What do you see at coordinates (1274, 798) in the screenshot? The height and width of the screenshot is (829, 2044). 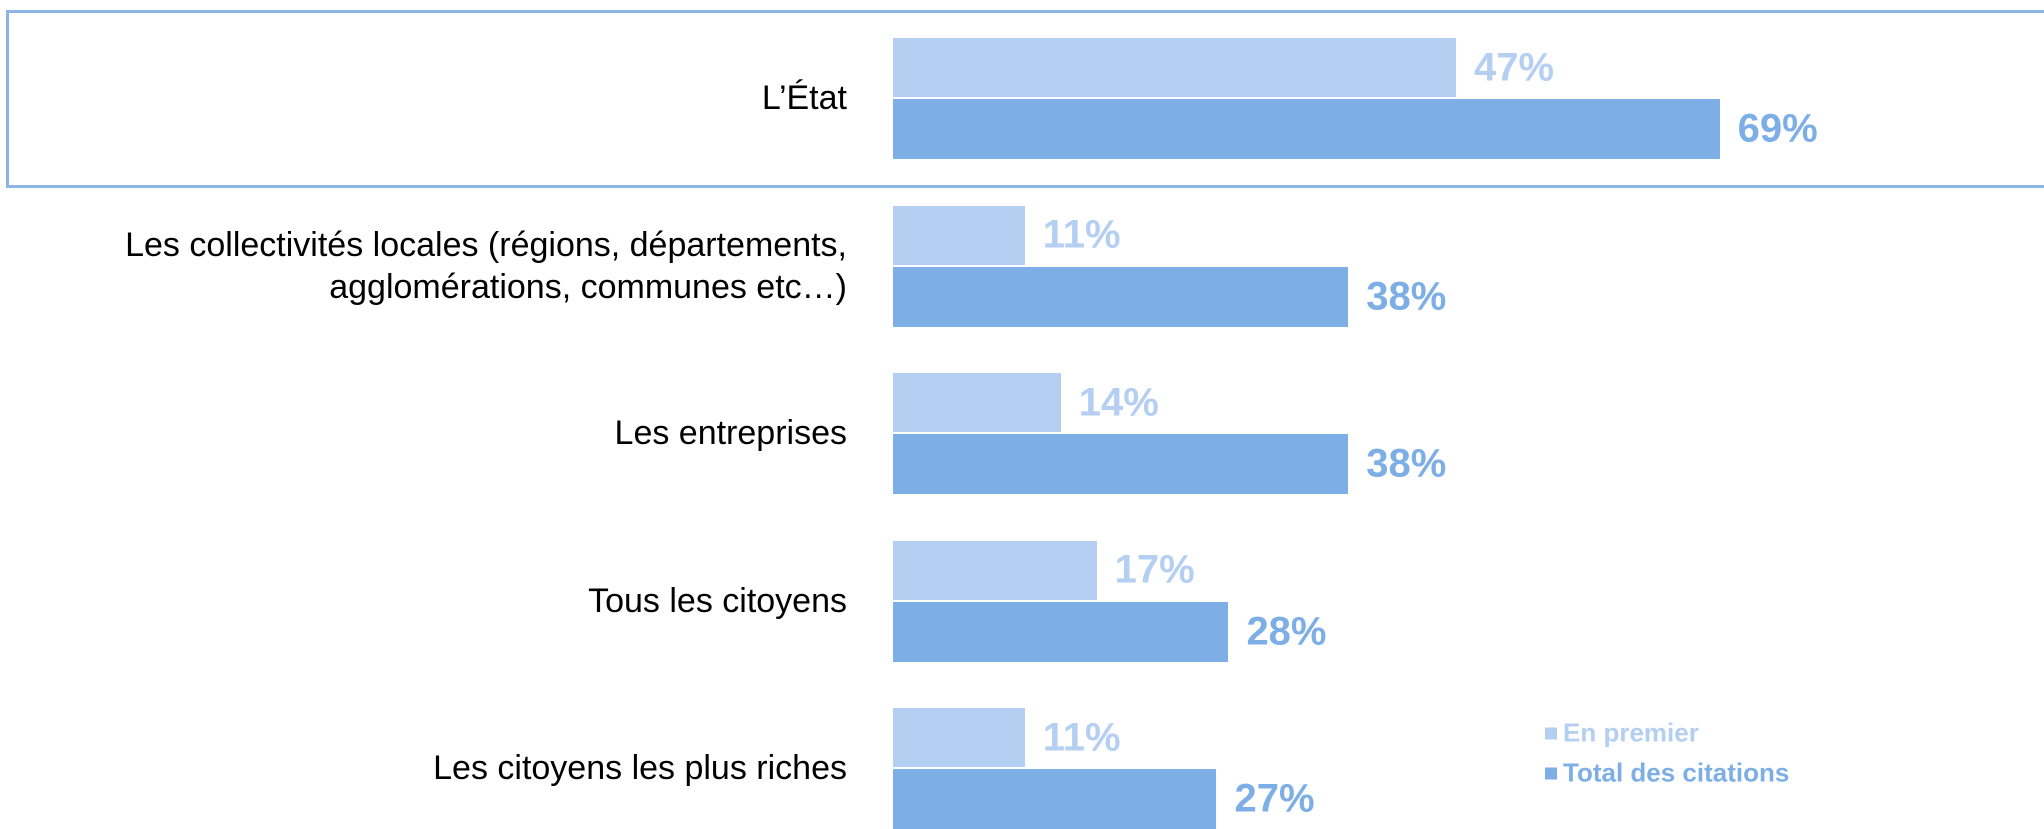 I see `value-label: 27%` at bounding box center [1274, 798].